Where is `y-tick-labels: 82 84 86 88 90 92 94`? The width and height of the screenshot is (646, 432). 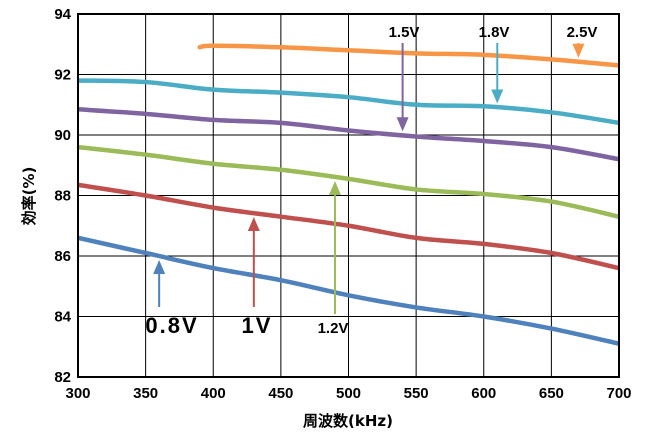
y-tick-labels: 82 84 86 88 90 92 94 is located at coordinates (62, 196).